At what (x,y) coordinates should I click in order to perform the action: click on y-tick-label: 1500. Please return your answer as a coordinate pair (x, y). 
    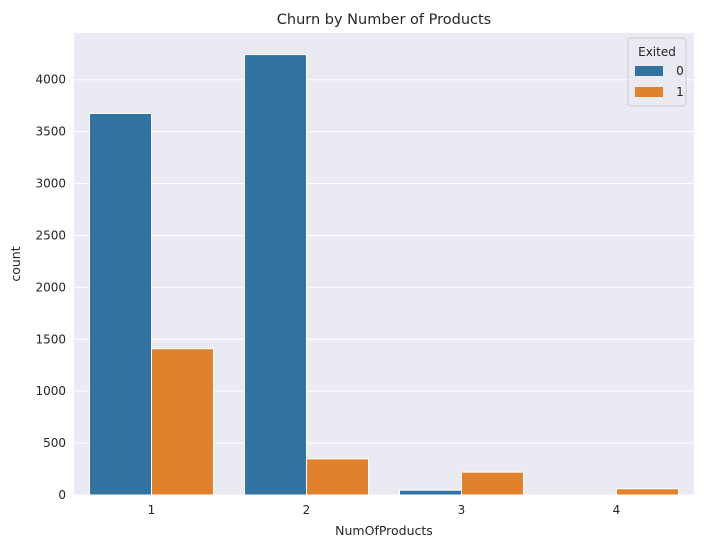
    Looking at the image, I should click on (50, 339).